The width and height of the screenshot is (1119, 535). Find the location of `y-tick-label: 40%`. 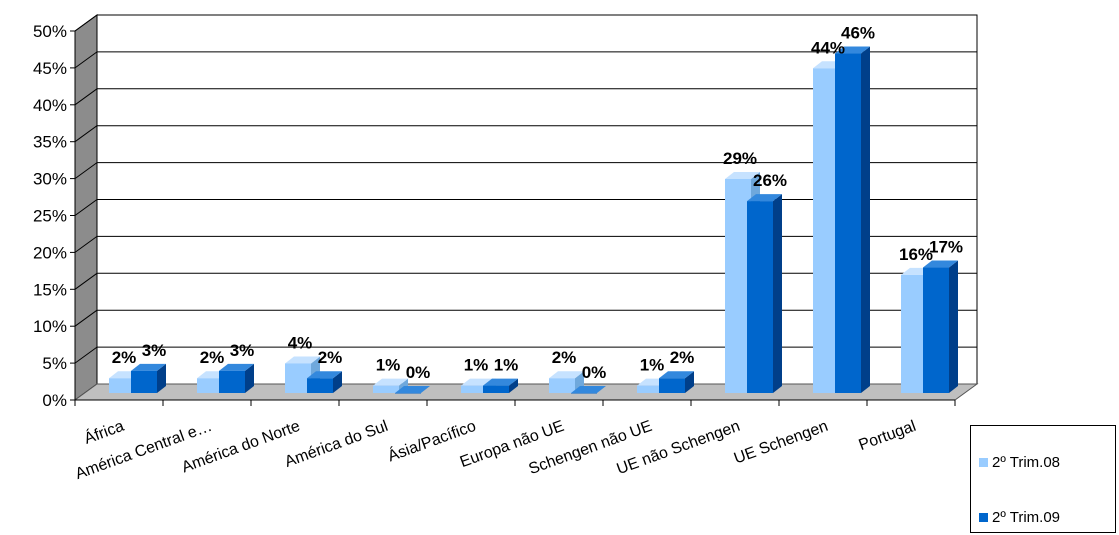

y-tick-label: 40% is located at coordinates (50, 105).